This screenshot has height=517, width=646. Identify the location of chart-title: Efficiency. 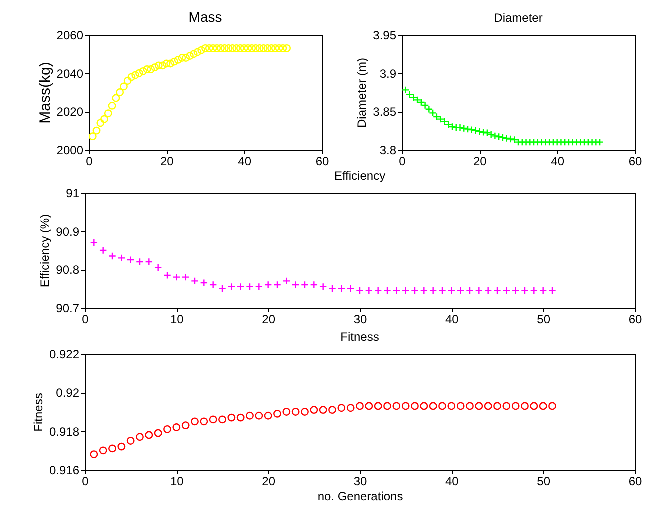
(360, 176).